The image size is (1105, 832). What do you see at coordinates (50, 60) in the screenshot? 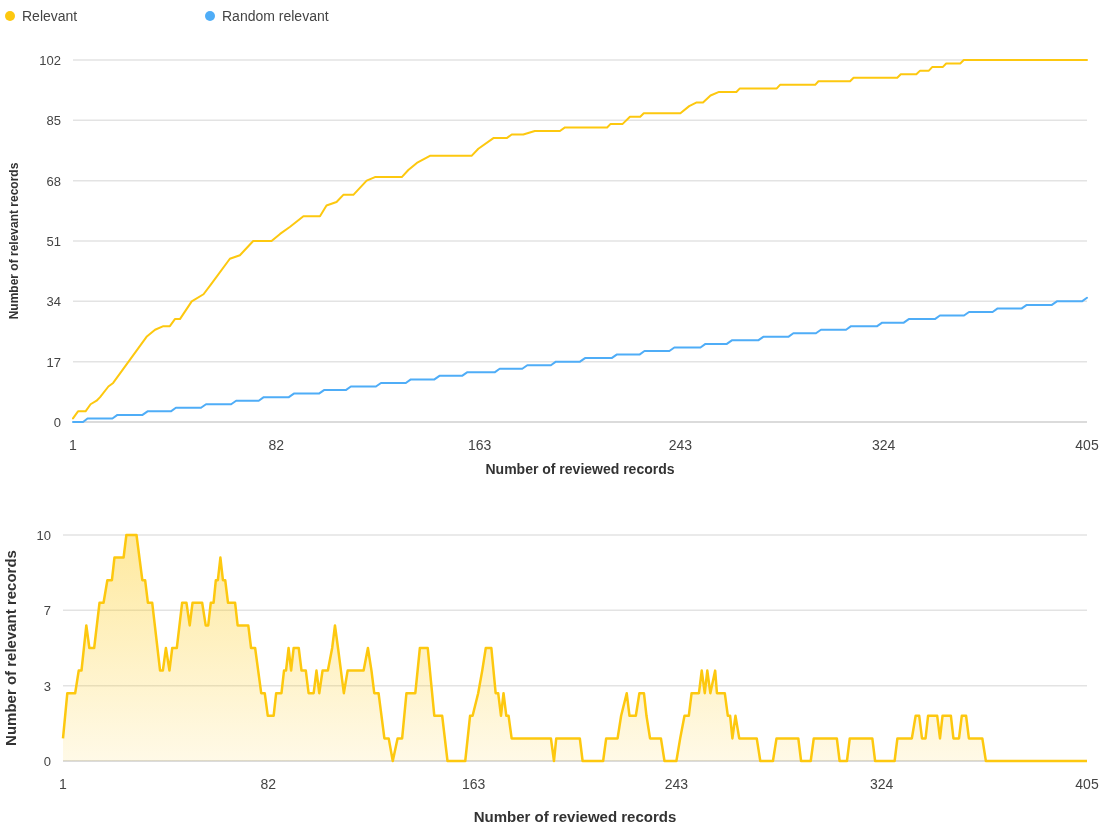
I see `y-tick-label: 102` at bounding box center [50, 60].